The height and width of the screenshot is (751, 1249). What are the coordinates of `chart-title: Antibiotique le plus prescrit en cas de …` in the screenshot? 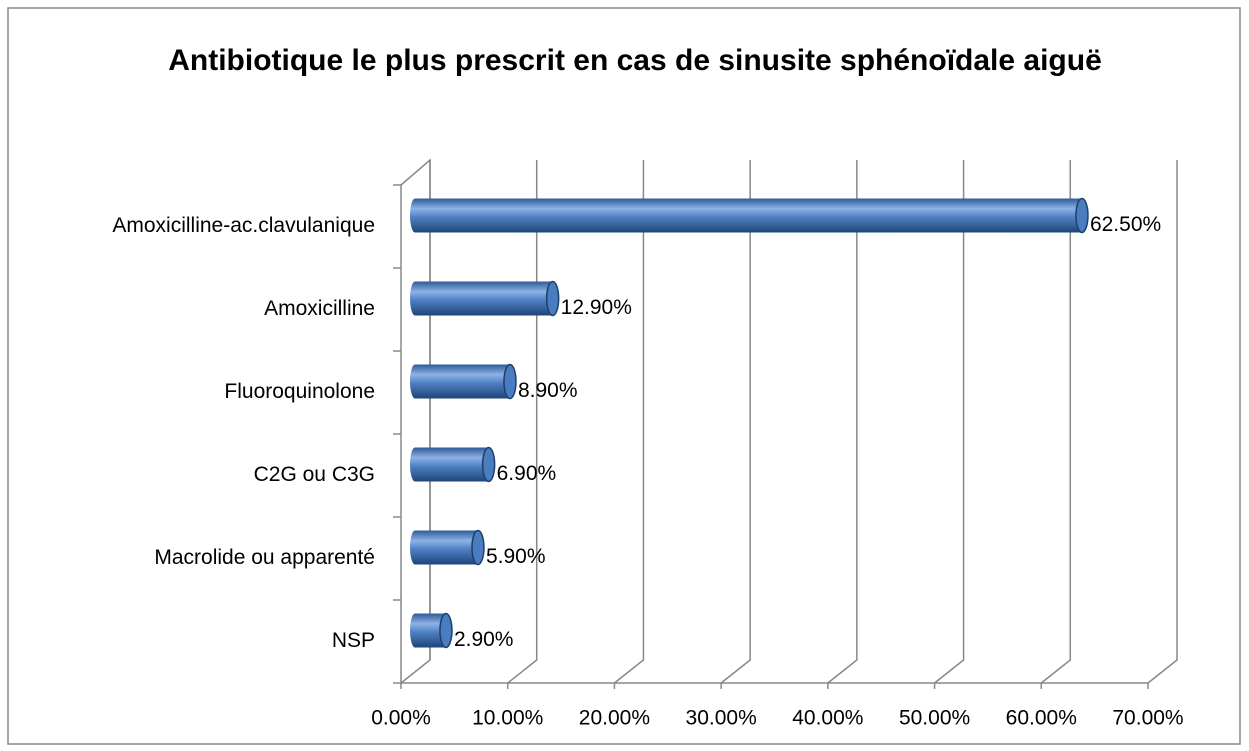 It's located at (635, 60).